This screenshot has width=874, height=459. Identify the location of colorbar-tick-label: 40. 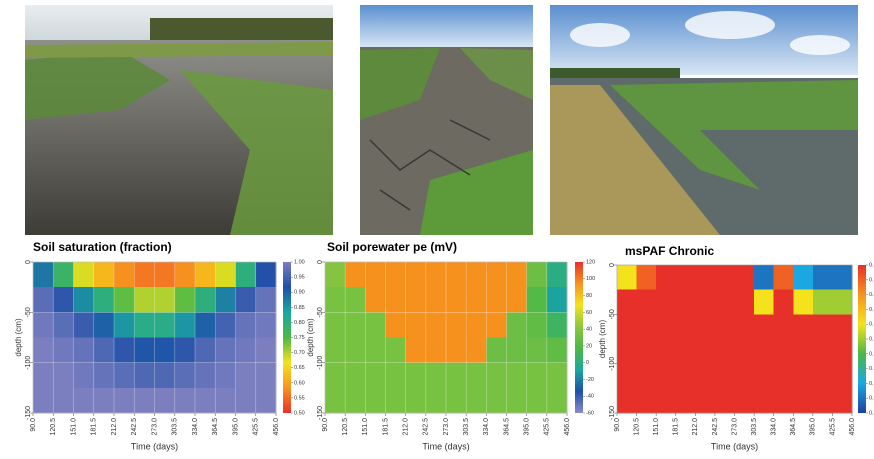
(589, 330).